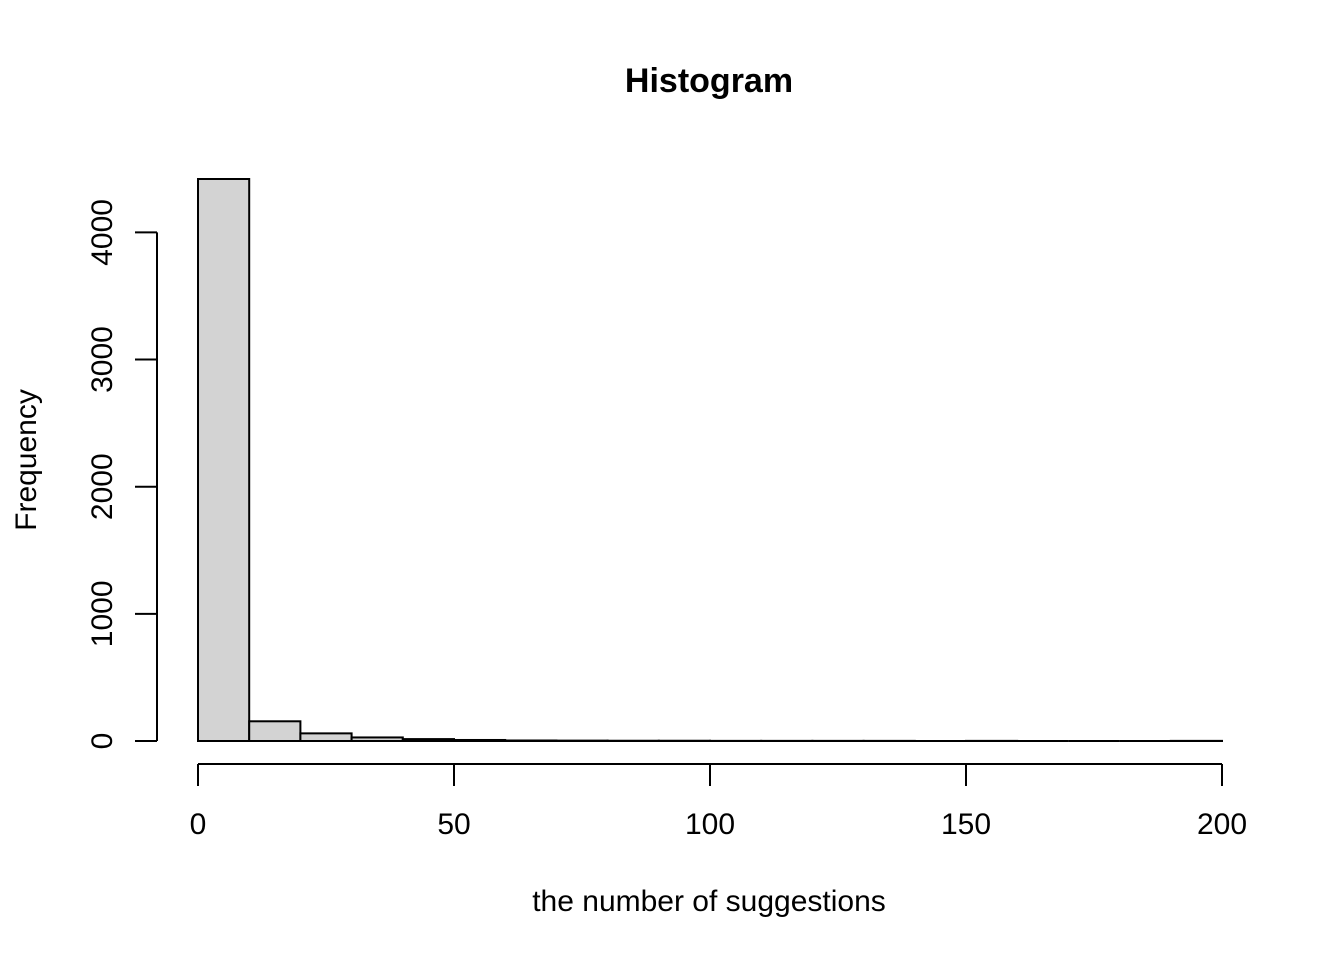 This screenshot has height=960, width=1344. What do you see at coordinates (26, 460) in the screenshot?
I see `y-axis-label: Frequency` at bounding box center [26, 460].